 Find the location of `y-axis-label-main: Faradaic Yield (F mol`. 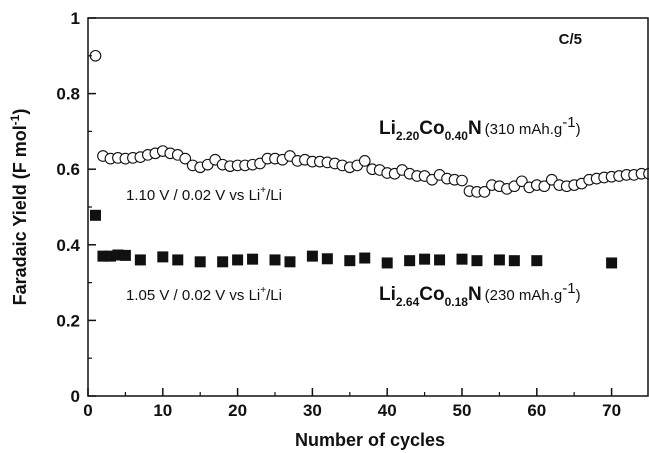

y-axis-label-main: Faradaic Yield (F mol is located at coordinates (20, 215).